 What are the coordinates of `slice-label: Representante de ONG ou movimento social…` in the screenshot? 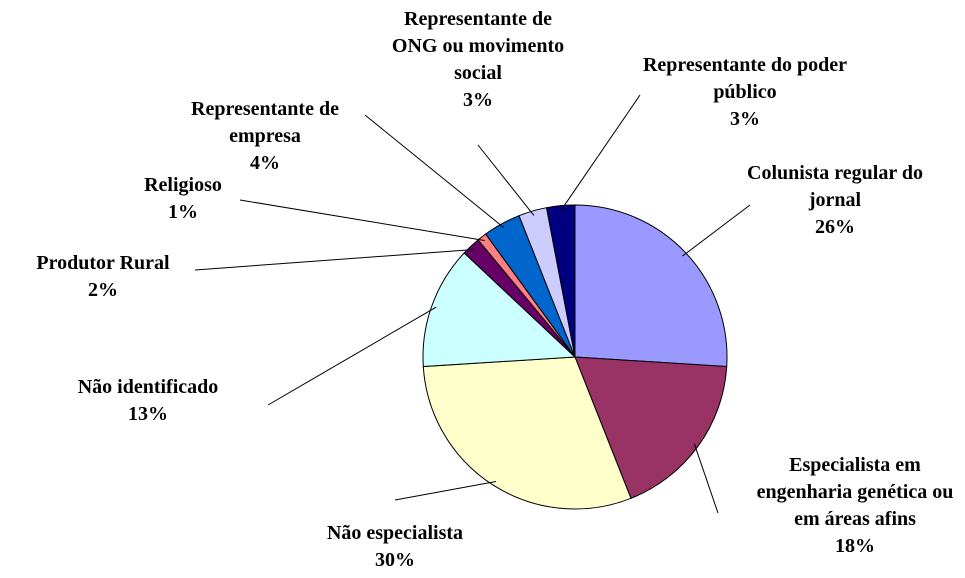 It's located at (478, 60).